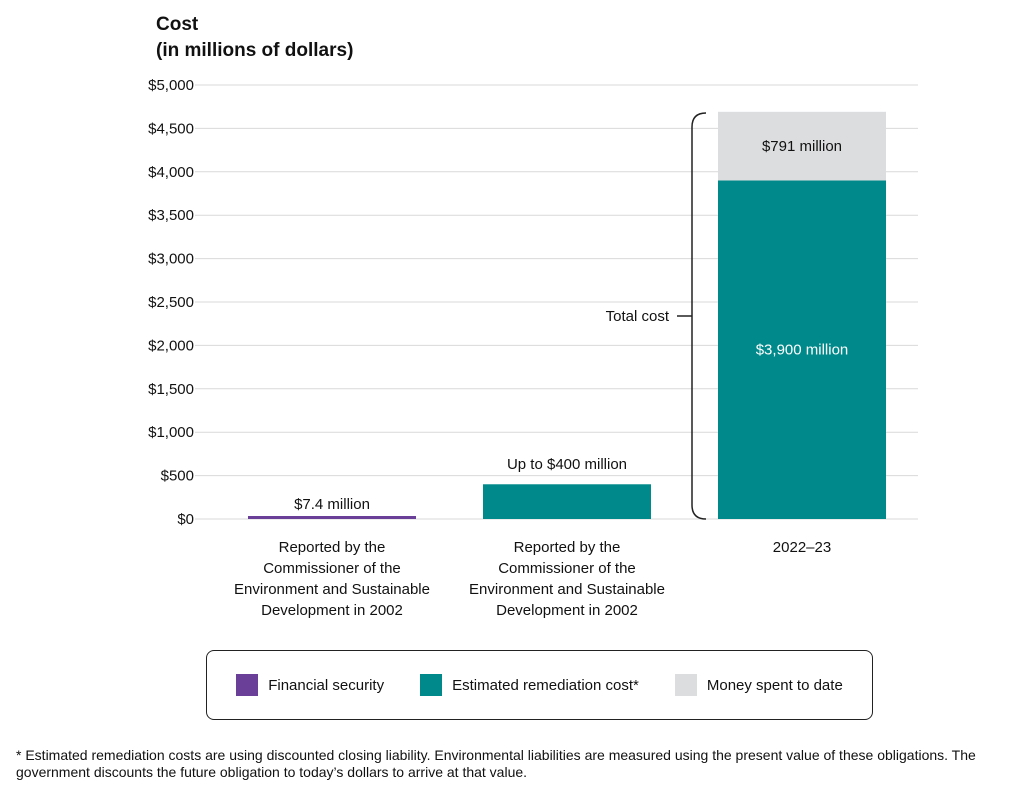 Image resolution: width=1024 pixels, height=795 pixels. I want to click on x-category-label: 2022–23, so click(802, 547).